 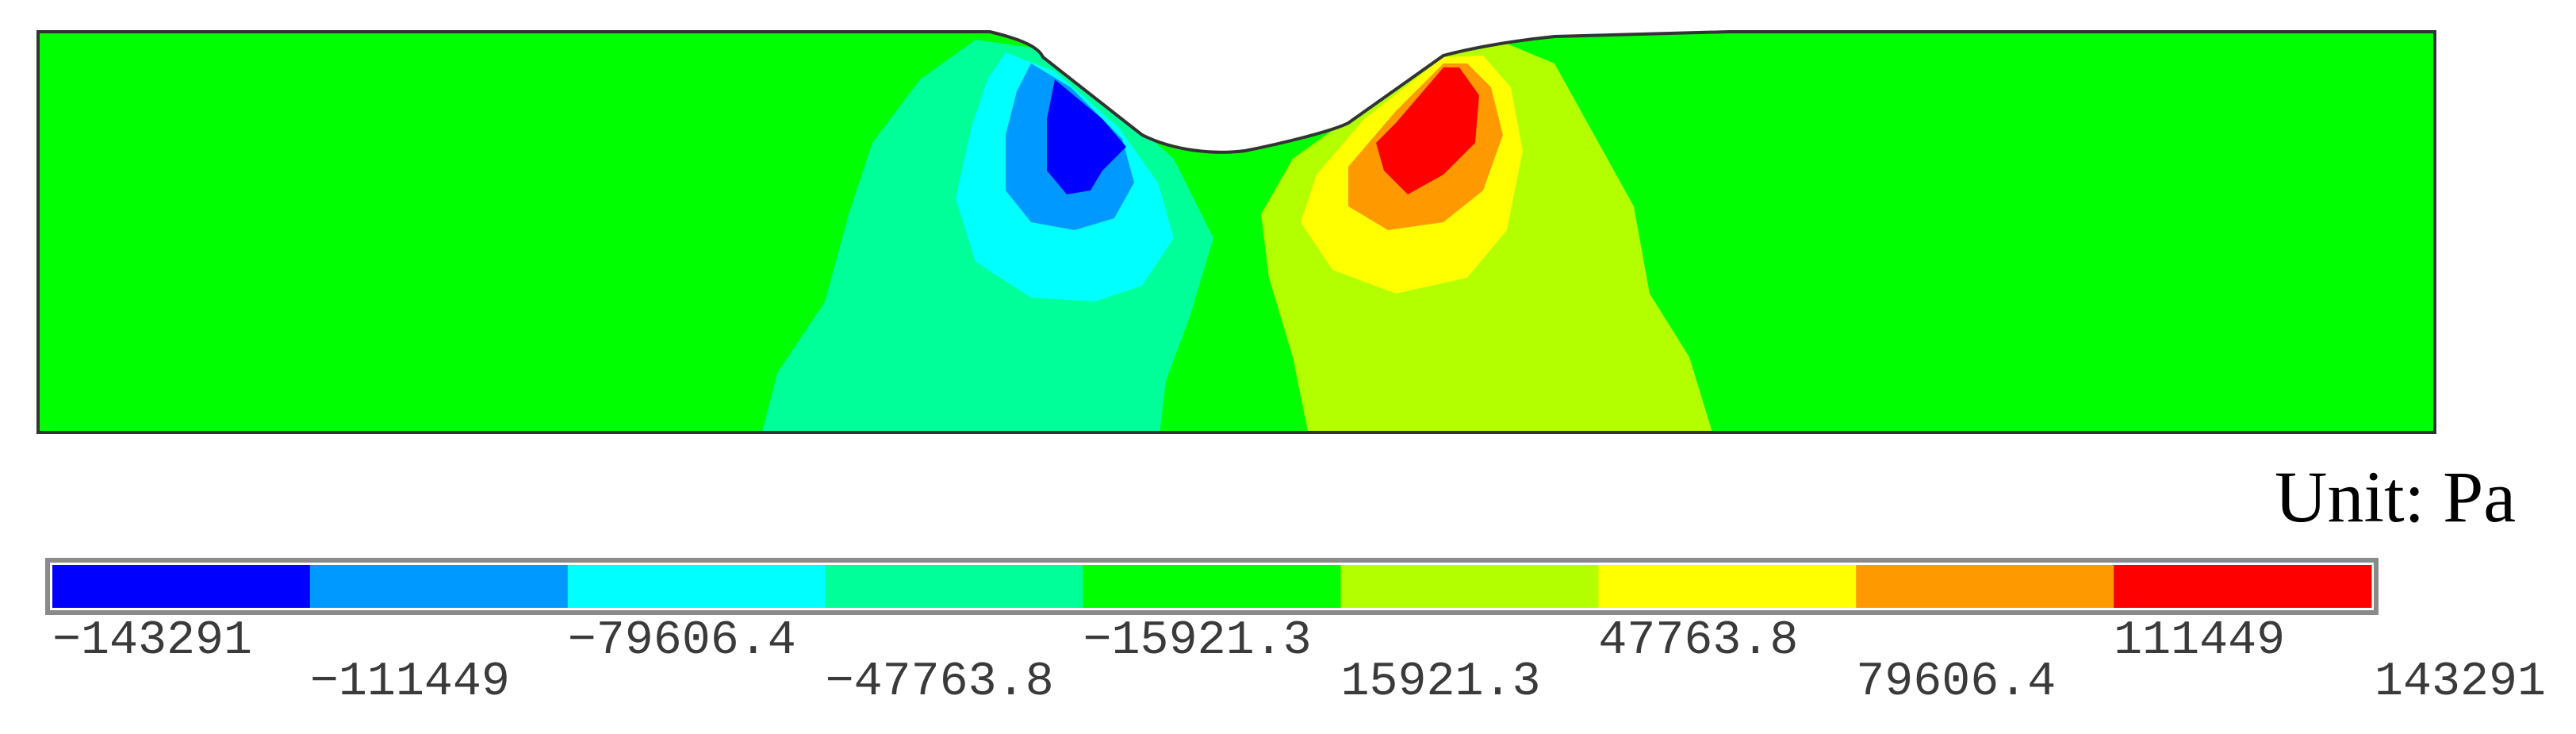 What do you see at coordinates (2396, 496) in the screenshot?
I see `unit-label: Unit: Pa` at bounding box center [2396, 496].